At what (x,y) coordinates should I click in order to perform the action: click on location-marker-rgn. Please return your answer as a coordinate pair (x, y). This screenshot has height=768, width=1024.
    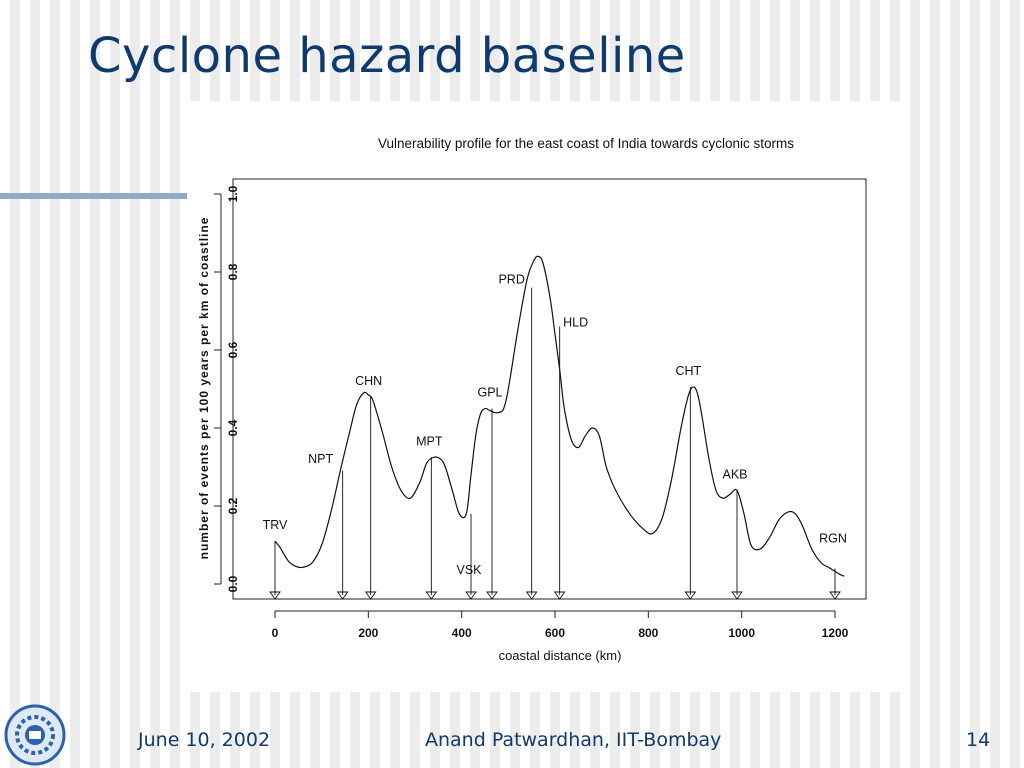
    Looking at the image, I should click on (835, 595).